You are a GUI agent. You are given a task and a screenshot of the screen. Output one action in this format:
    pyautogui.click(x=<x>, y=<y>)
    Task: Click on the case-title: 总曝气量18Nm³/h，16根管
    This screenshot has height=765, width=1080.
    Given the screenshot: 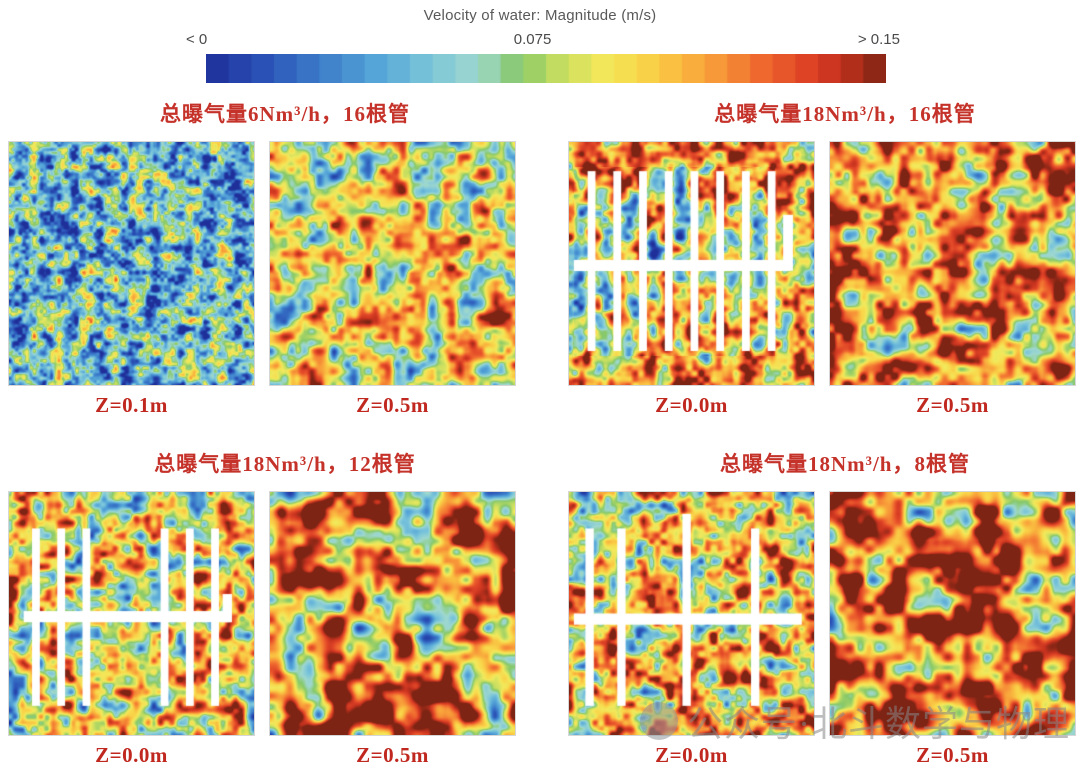 What is the action you would take?
    pyautogui.click(x=845, y=114)
    